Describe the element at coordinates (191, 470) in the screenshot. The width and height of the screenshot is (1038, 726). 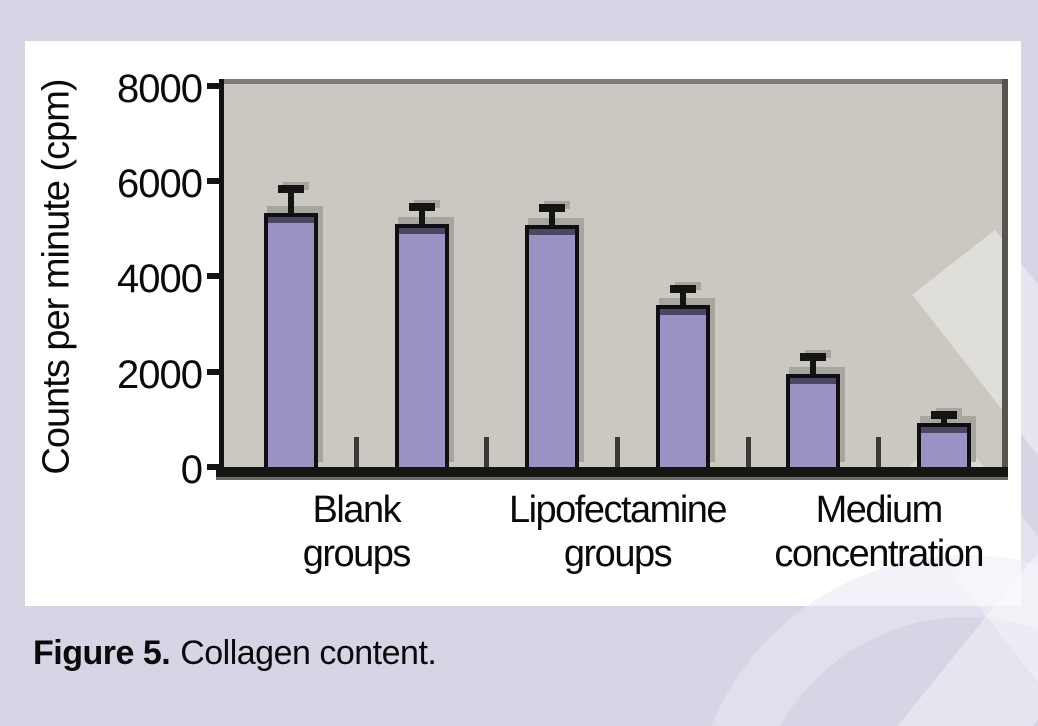
I see `y-axis-tick-label: 0` at that location.